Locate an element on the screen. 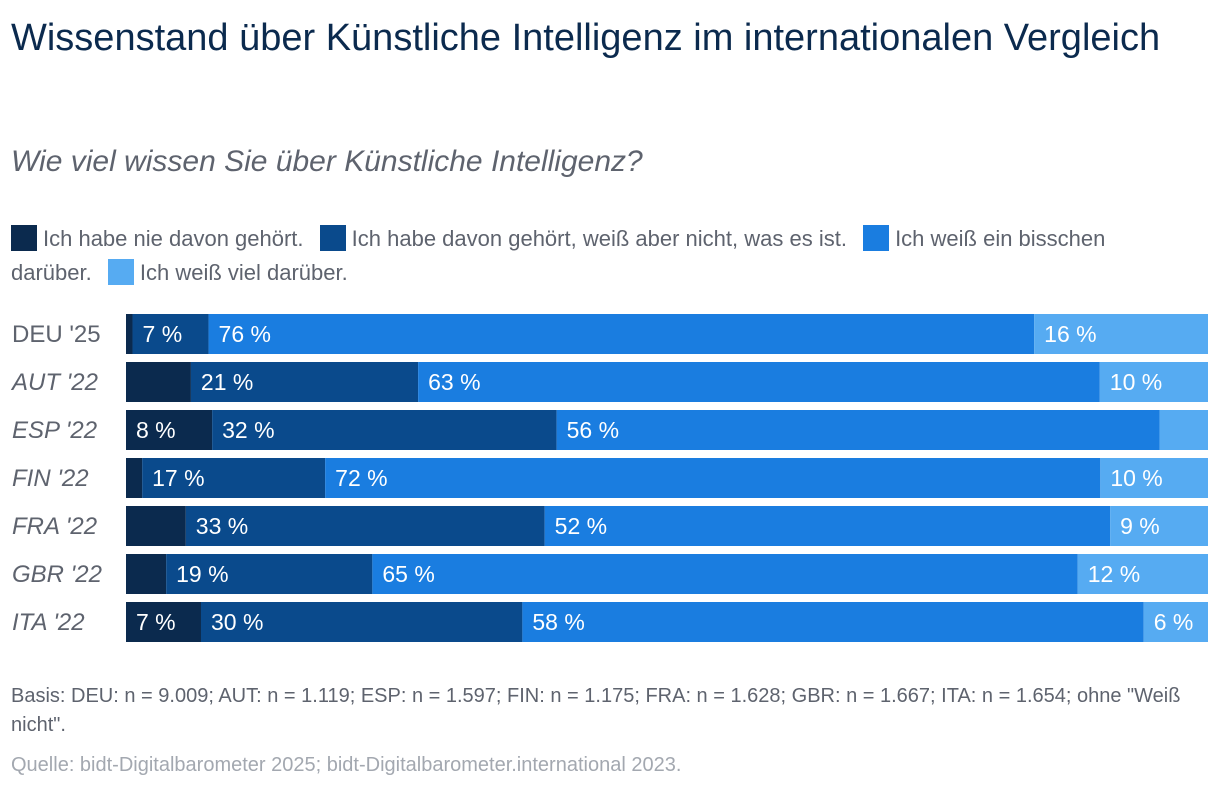 Image resolution: width=1220 pixels, height=794 pixels. data-label: 33 % is located at coordinates (222, 526).